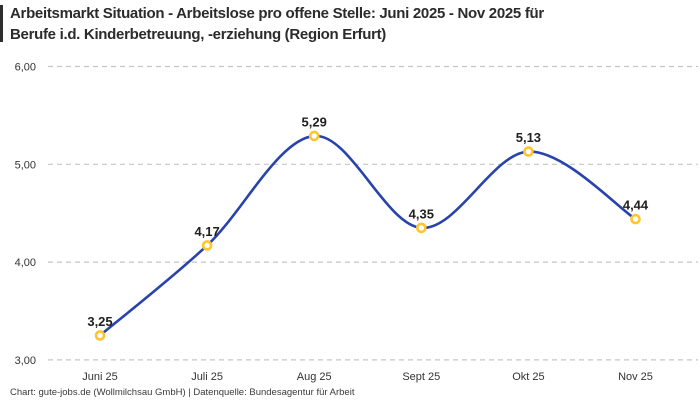  I want to click on y-axis-tick-label: 3,00, so click(25, 361).